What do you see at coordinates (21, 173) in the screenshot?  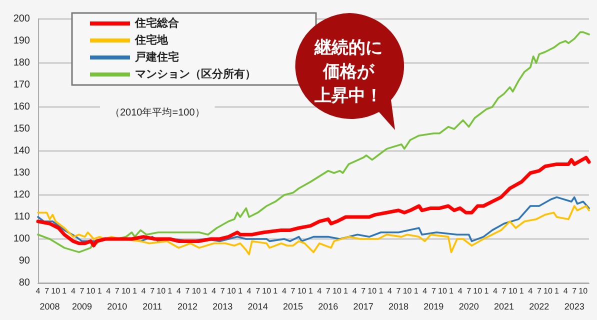 I see `y-tick-label: 130` at bounding box center [21, 173].